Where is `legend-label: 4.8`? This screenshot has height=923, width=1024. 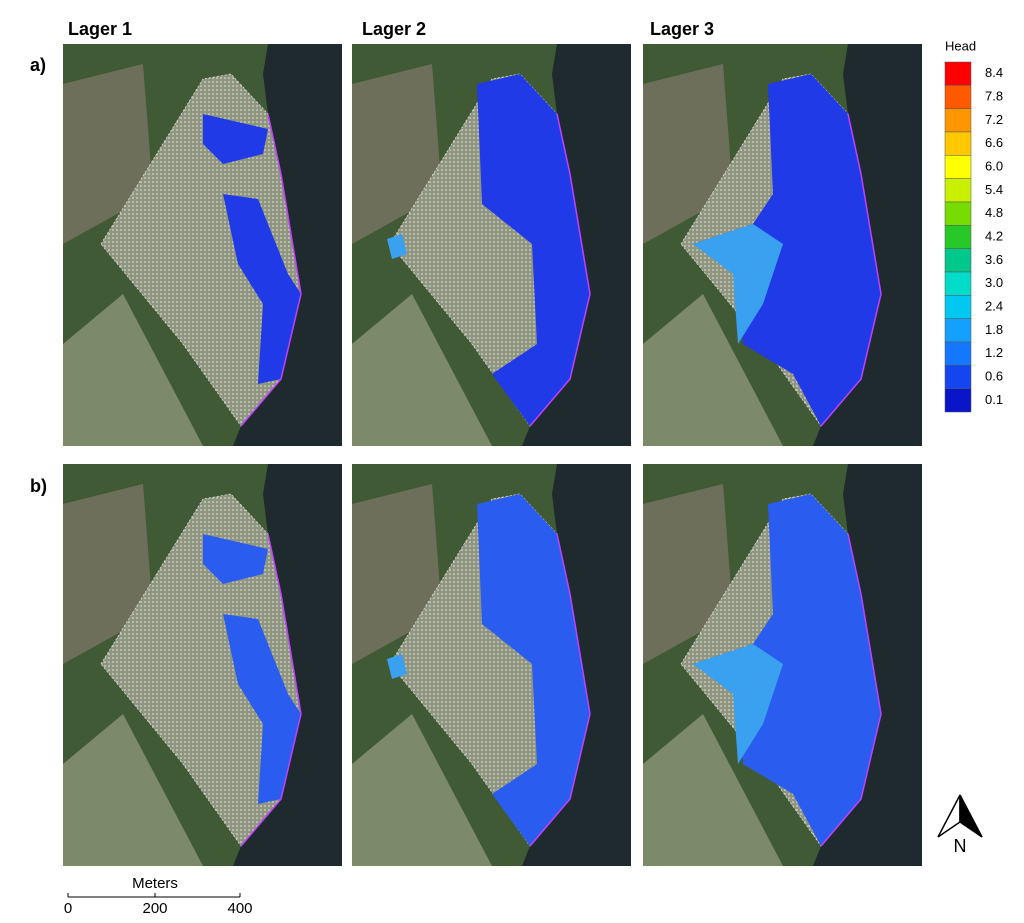 legend-label: 4.8 is located at coordinates (994, 212).